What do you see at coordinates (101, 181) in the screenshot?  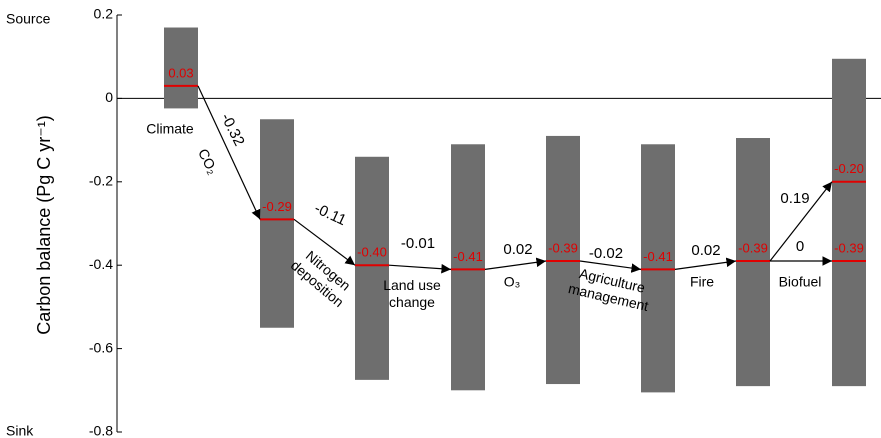 I see `y-tick-label: -0.2` at bounding box center [101, 181].